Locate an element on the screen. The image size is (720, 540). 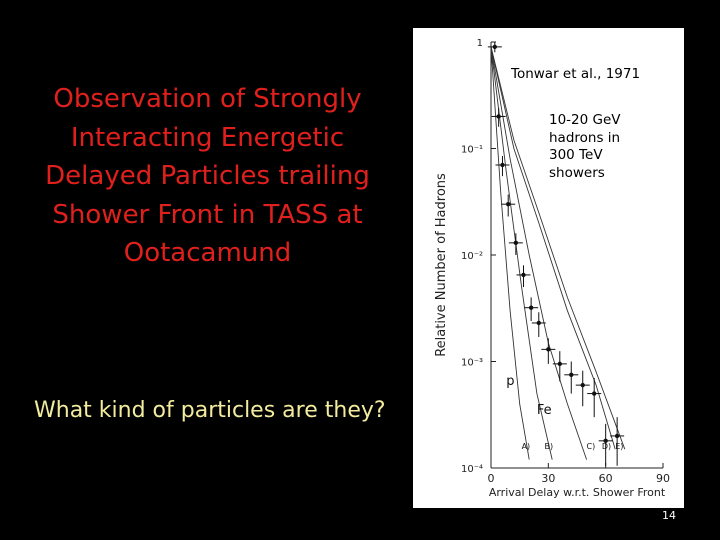
x-tick-label: 90 is located at coordinates (663, 478).